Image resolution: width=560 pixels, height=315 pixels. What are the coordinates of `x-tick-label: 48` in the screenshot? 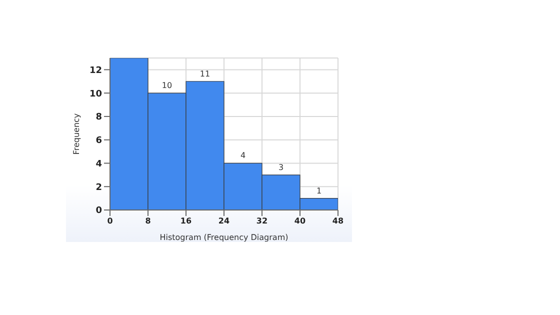 It's located at (338, 221).